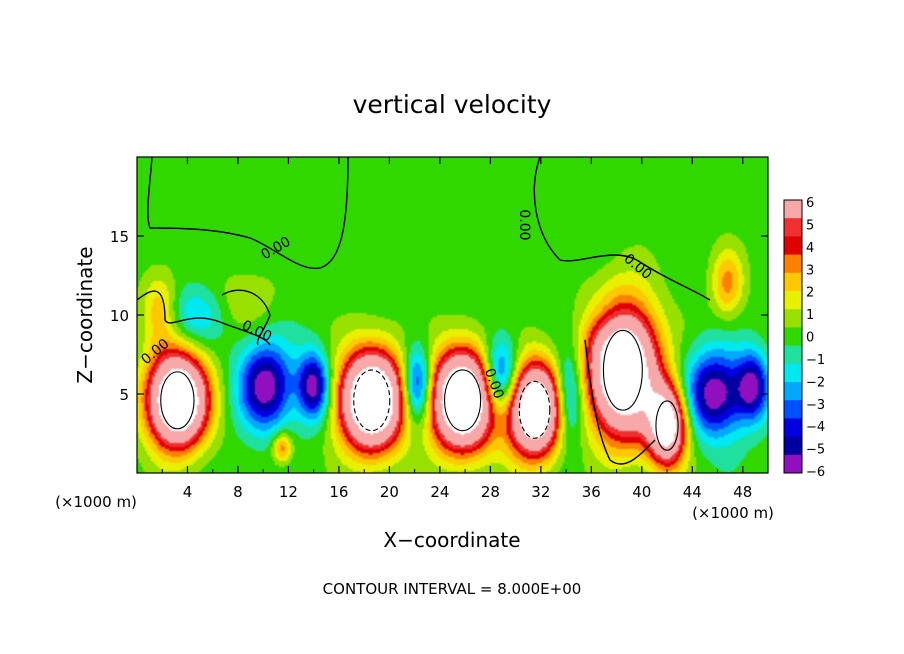 This screenshot has height=654, width=904. Describe the element at coordinates (810, 338) in the screenshot. I see `colorbar-label: 0` at that location.